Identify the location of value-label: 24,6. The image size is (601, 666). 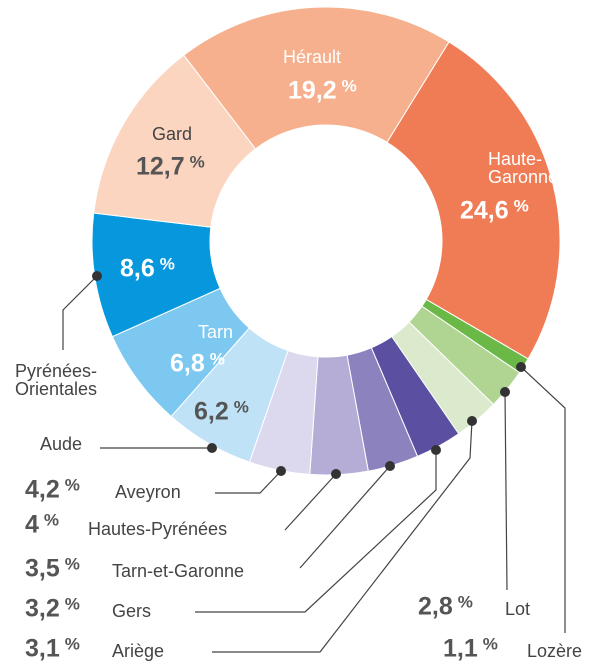
(484, 211).